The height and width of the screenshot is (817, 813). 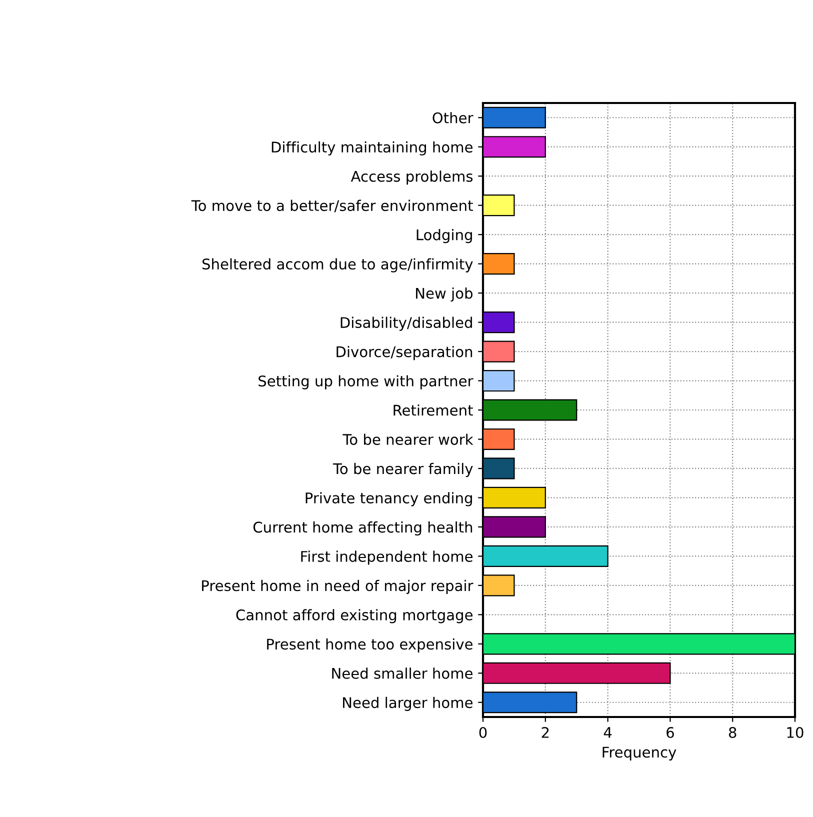 I want to click on y-tick-label: Lodging, so click(x=444, y=236).